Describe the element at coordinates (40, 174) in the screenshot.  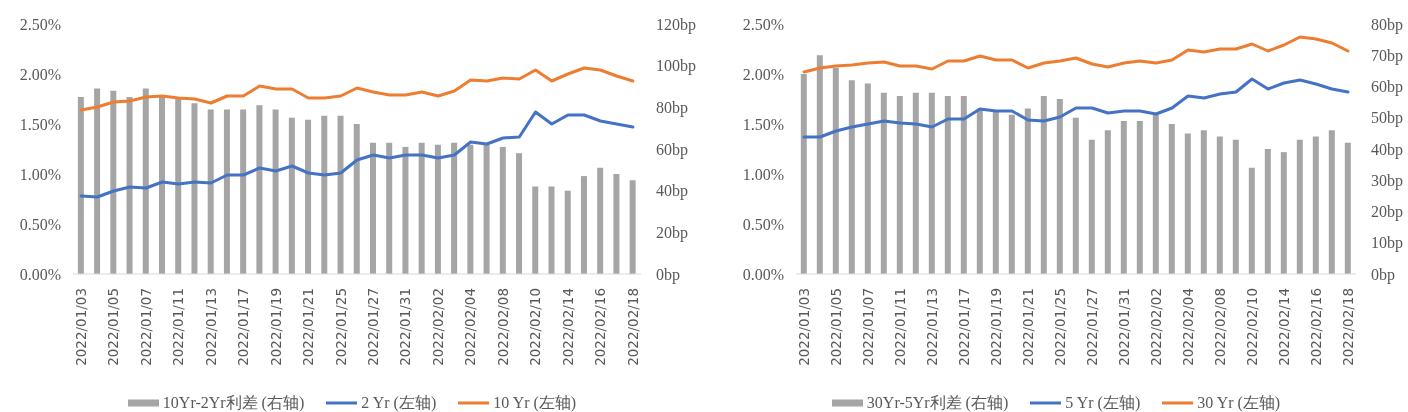
I see `y-tick-label: 1.00%` at that location.